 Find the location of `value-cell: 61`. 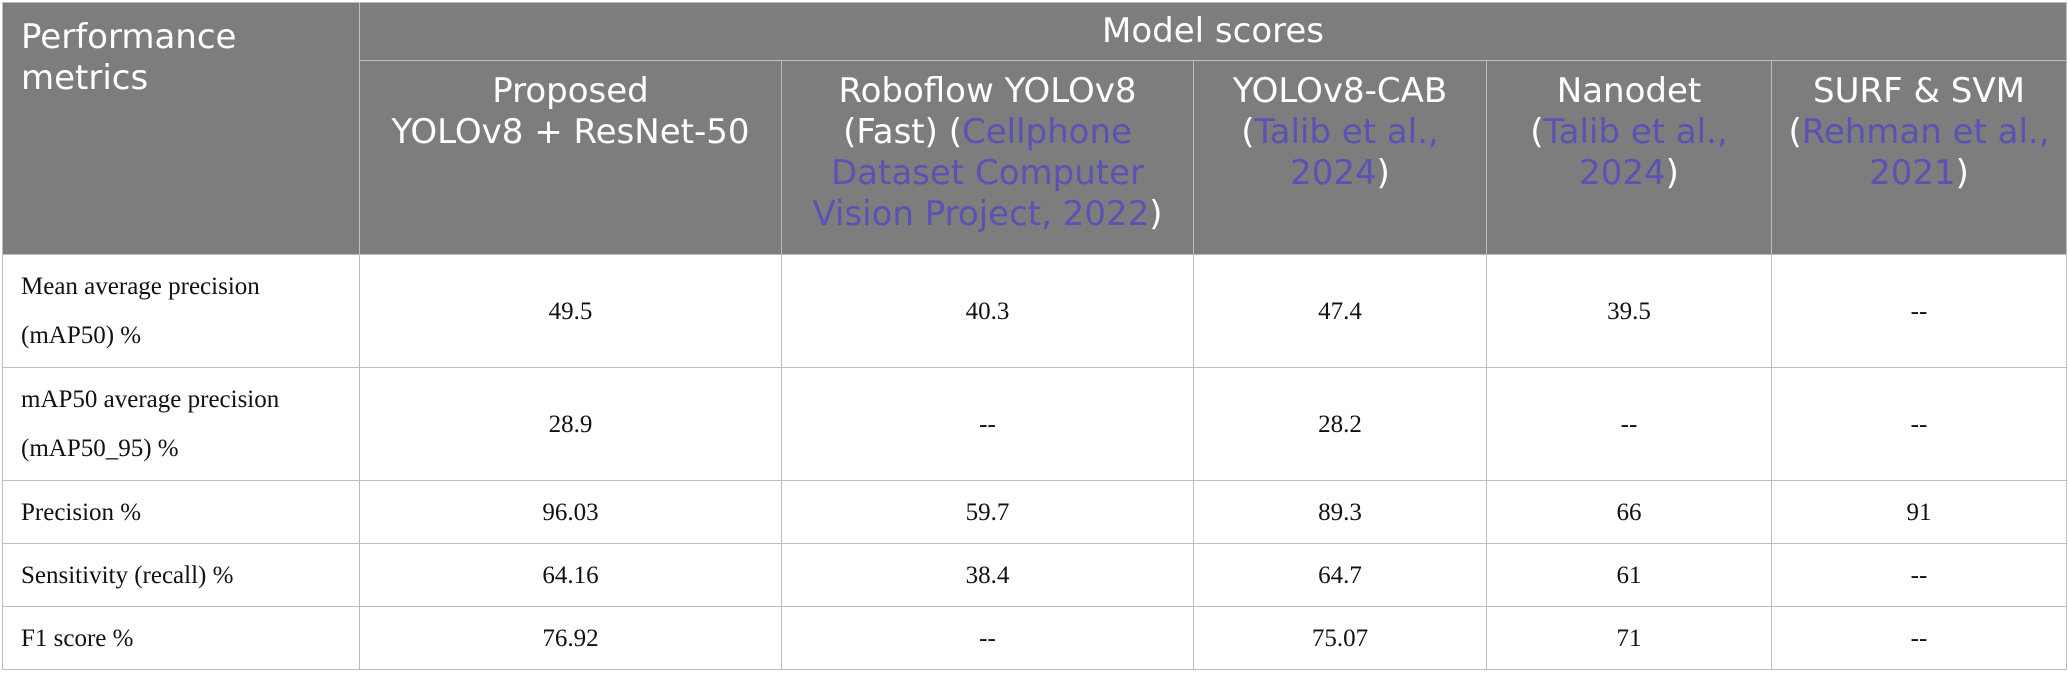

value-cell: 61 is located at coordinates (1629, 575).